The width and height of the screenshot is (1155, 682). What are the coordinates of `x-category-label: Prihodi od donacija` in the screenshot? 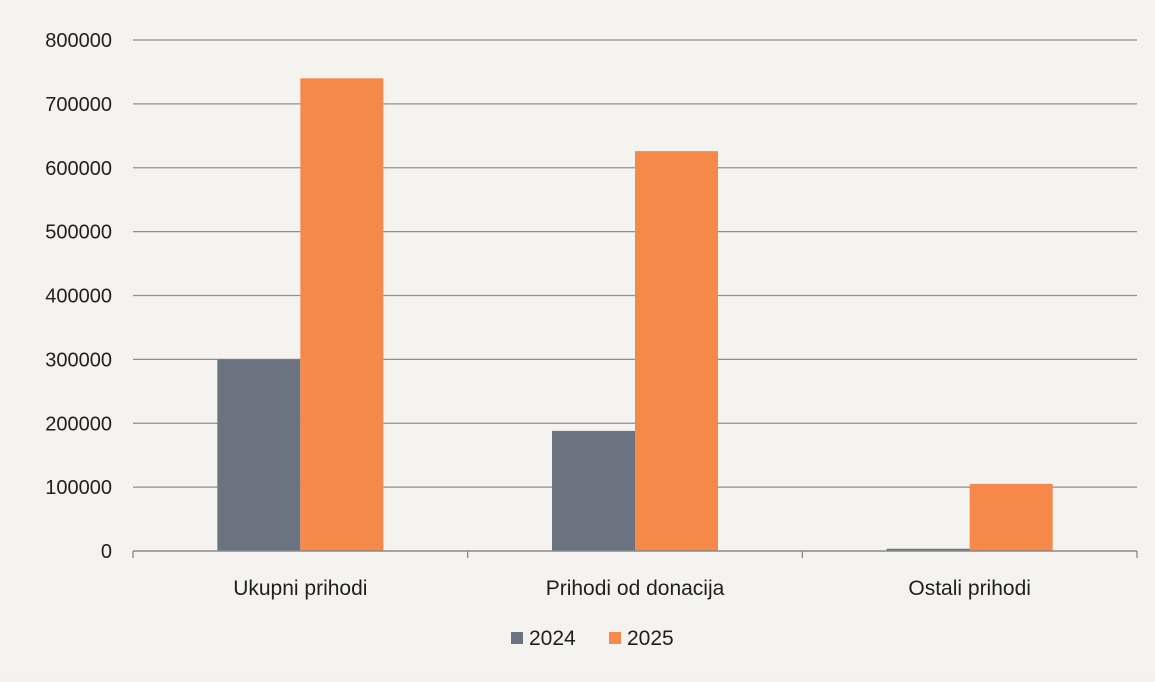 It's located at (635, 588).